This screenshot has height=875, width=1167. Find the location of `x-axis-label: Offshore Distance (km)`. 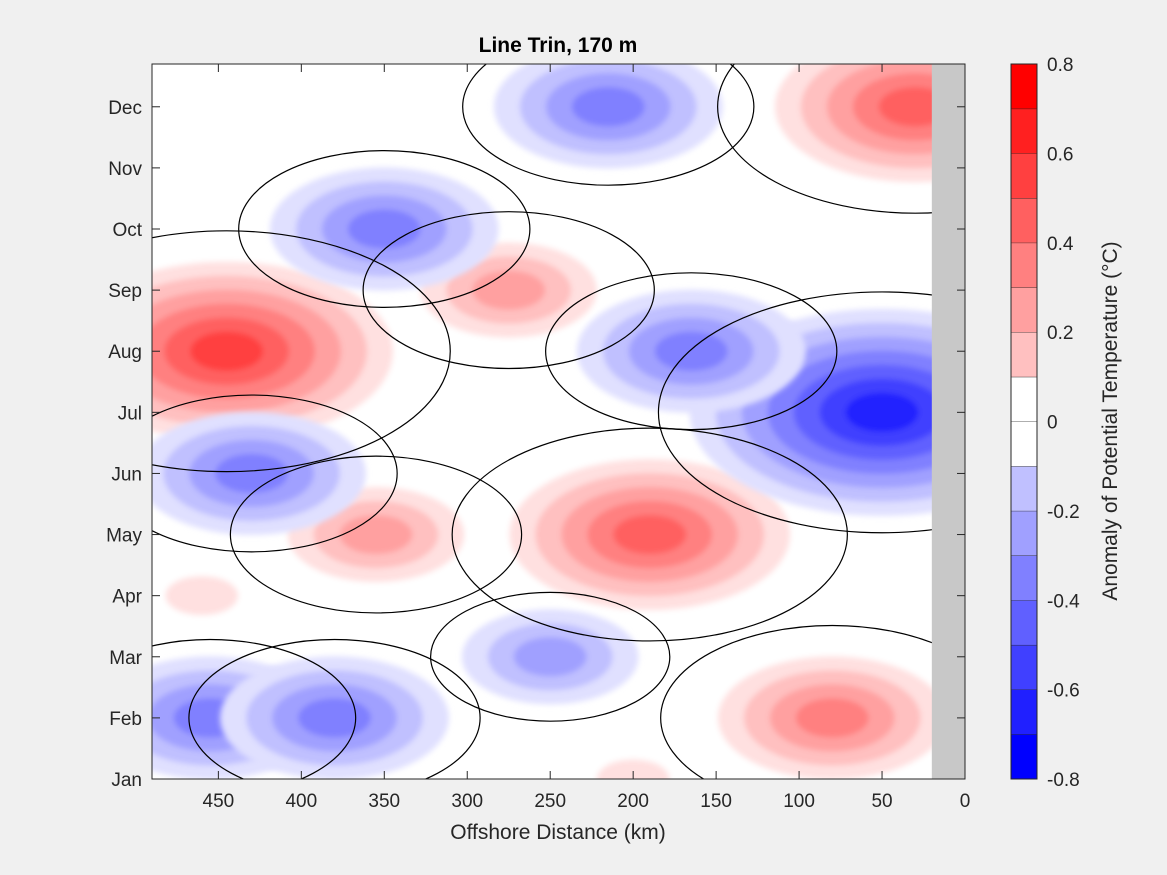

x-axis-label: Offshore Distance (km) is located at coordinates (558, 832).